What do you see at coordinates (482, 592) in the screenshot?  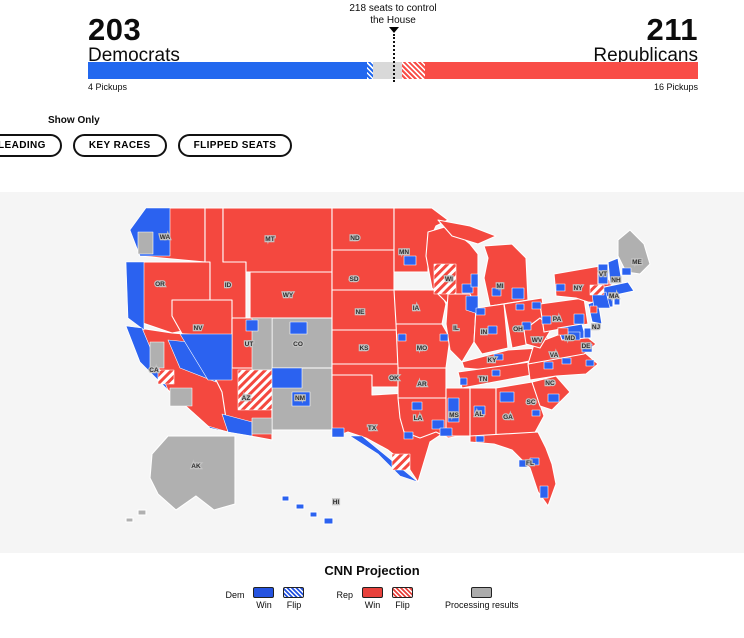 I see `processing-swatch` at bounding box center [482, 592].